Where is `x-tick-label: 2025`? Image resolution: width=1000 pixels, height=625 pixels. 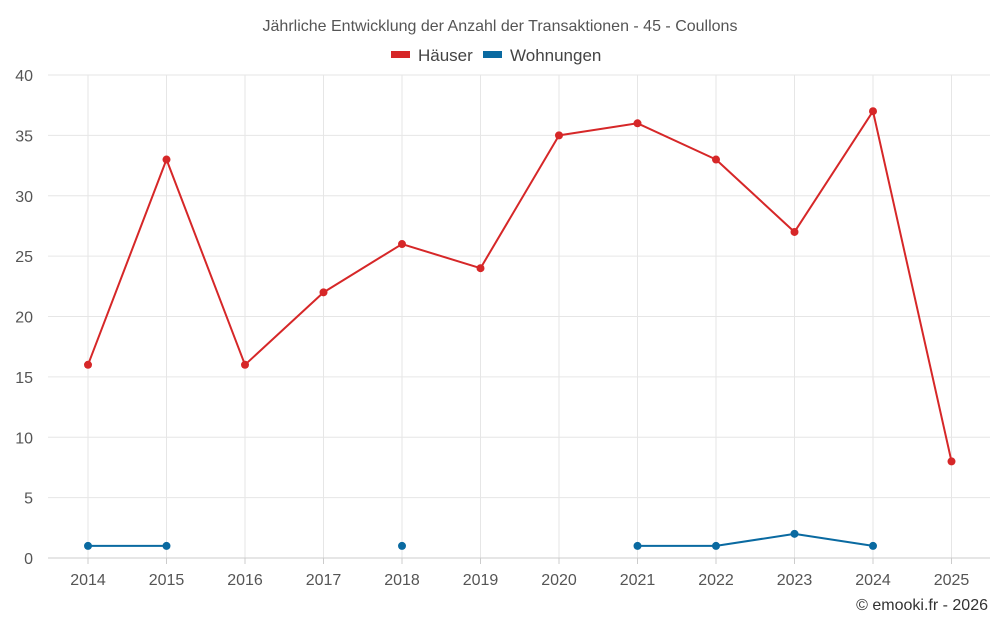
x-tick-label: 2025 is located at coordinates (952, 580).